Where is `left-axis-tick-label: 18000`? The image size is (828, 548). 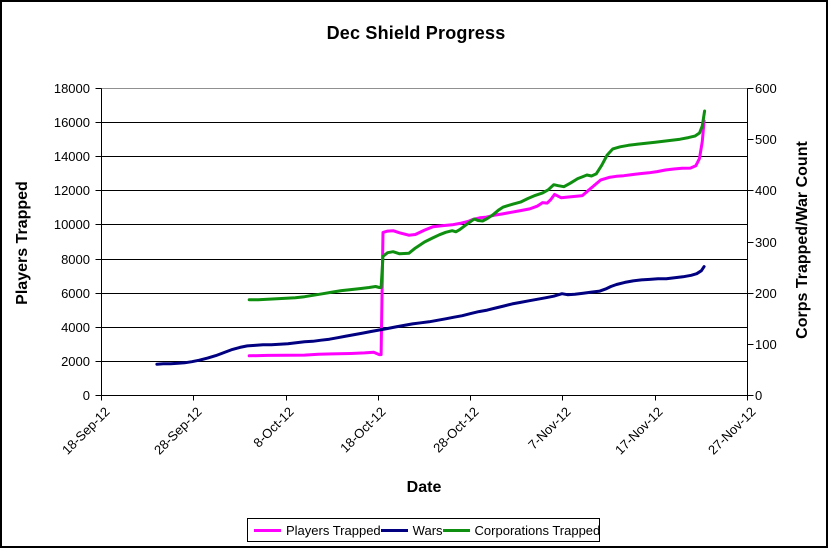
left-axis-tick-label: 18000 is located at coordinates (71, 88).